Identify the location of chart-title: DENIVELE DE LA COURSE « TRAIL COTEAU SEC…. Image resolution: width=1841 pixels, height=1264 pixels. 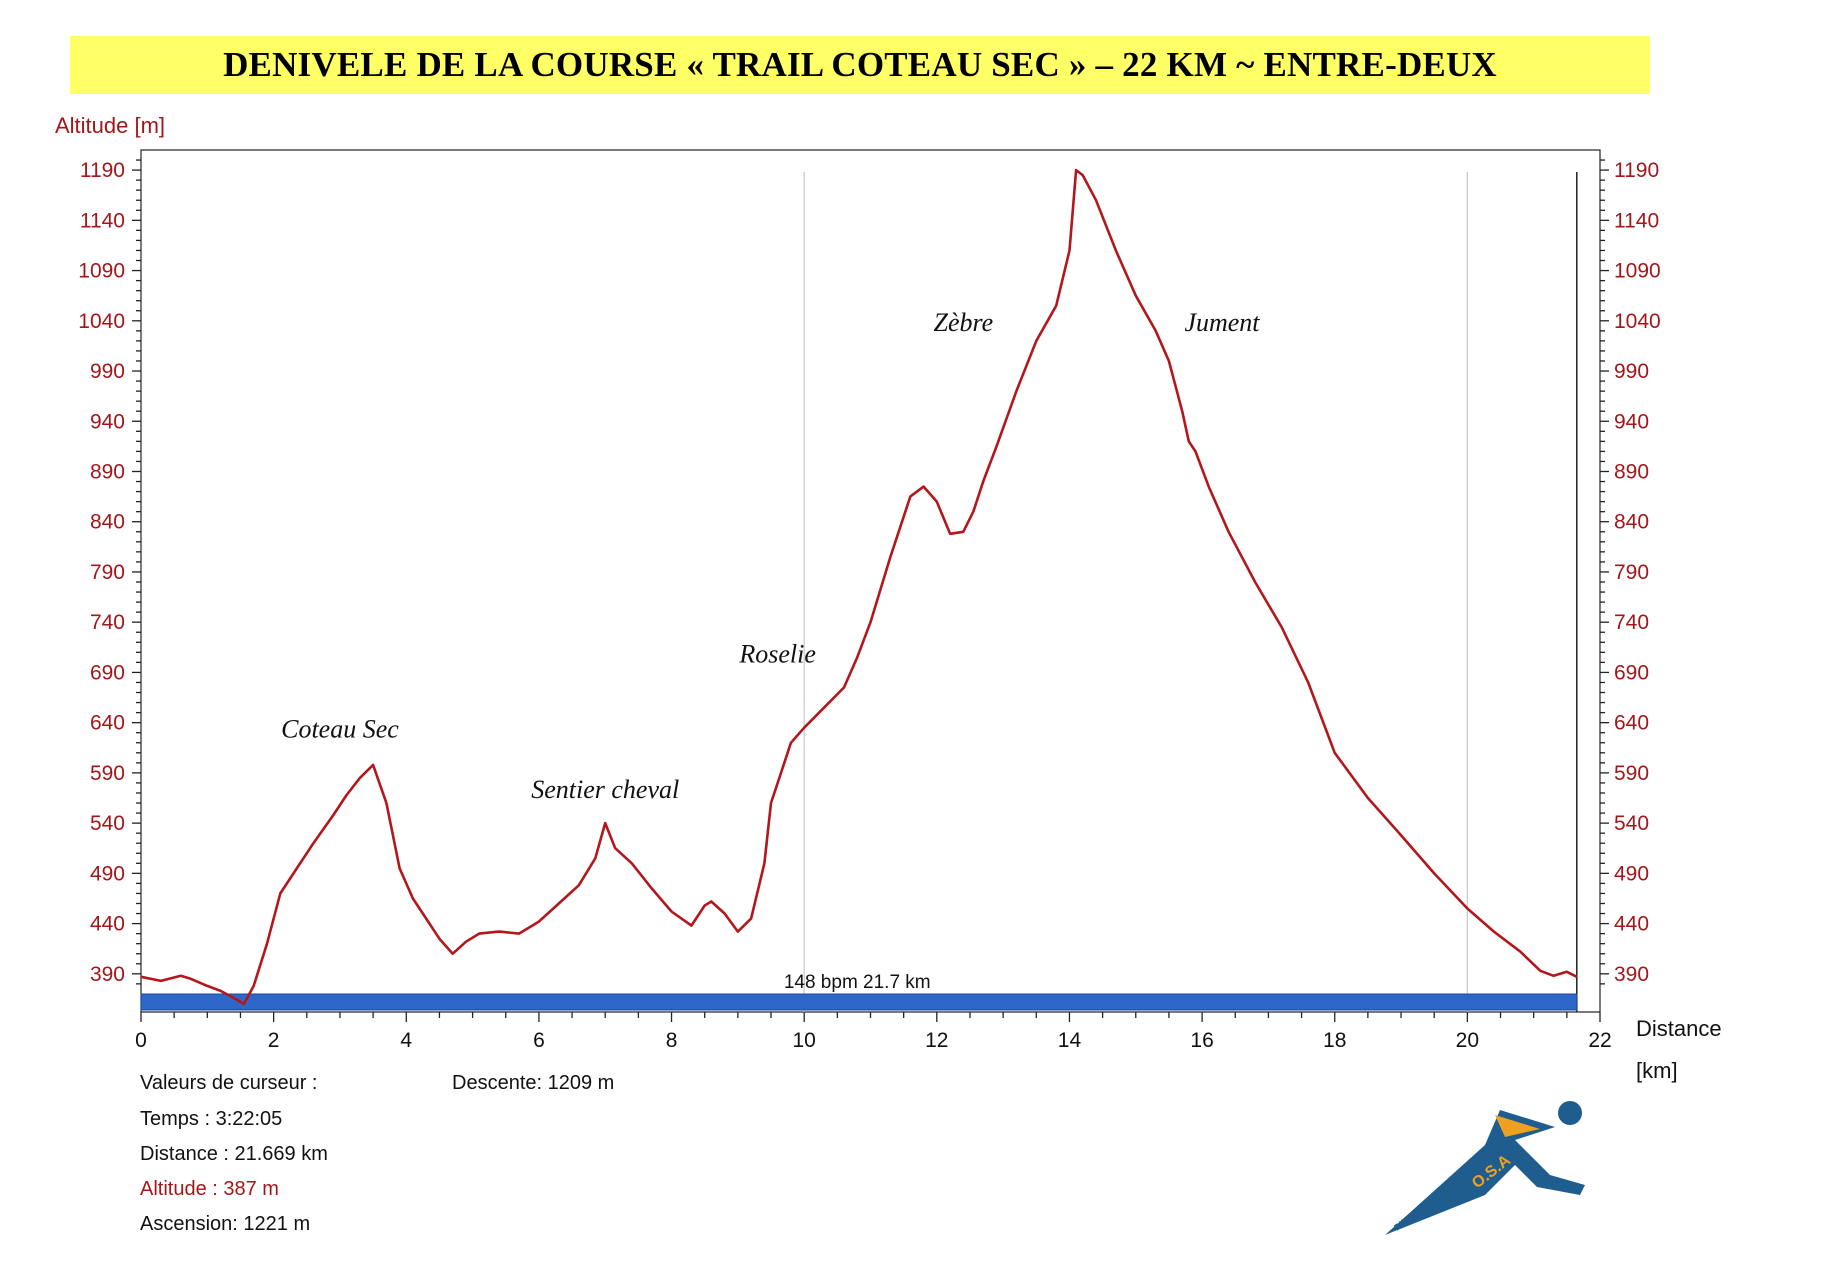
(860, 64).